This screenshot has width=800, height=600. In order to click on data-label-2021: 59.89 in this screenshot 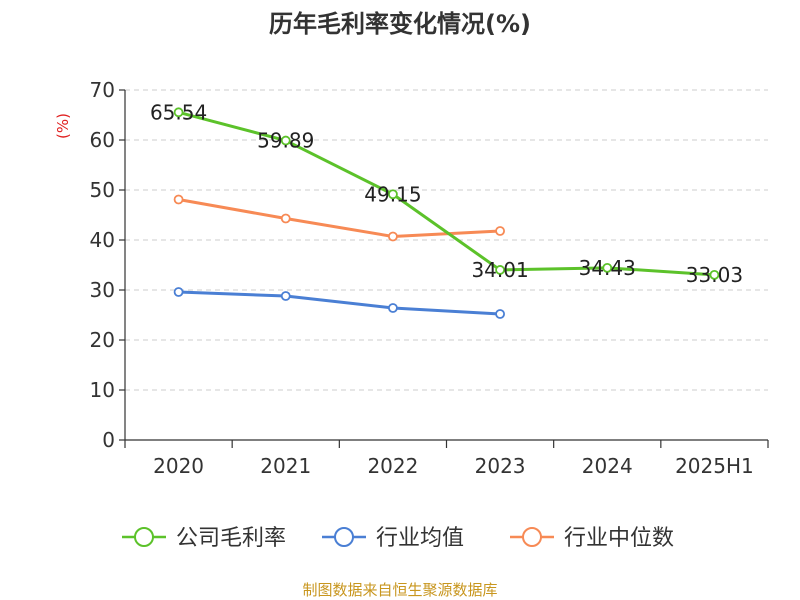, I will do `click(285, 141)`.